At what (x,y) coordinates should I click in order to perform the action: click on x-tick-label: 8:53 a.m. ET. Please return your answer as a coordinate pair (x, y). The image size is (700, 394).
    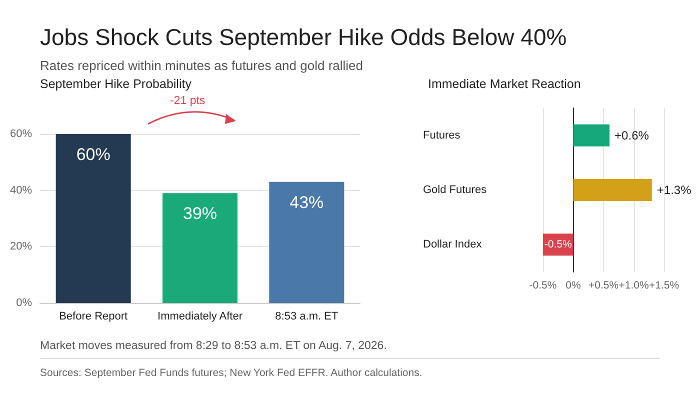
    Looking at the image, I should click on (306, 316).